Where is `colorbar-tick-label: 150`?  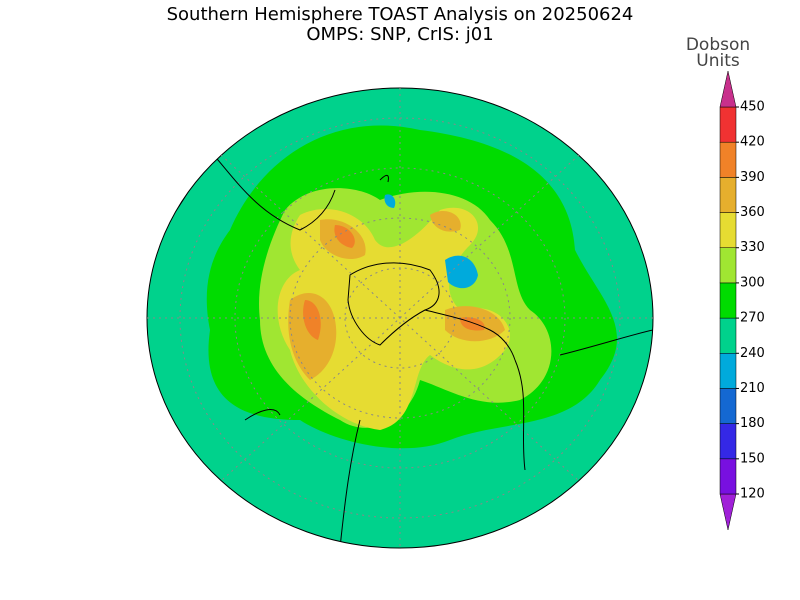 colorbar-tick-label: 150 is located at coordinates (752, 458).